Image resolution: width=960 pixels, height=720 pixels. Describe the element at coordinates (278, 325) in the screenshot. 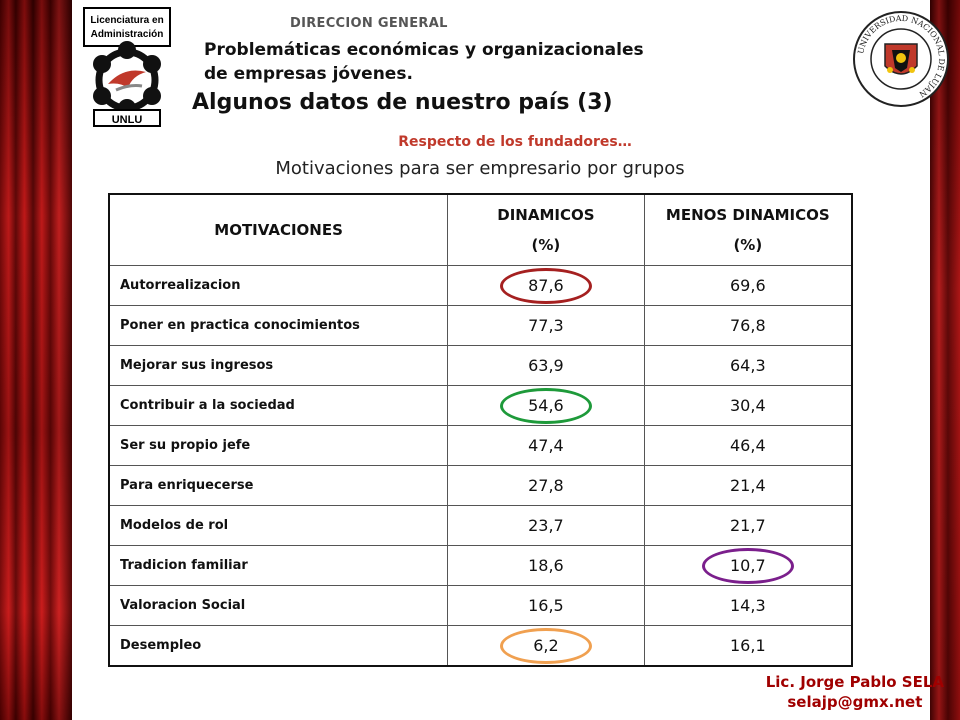

I see `motivation-label: Poner en practica conocimientos` at that location.